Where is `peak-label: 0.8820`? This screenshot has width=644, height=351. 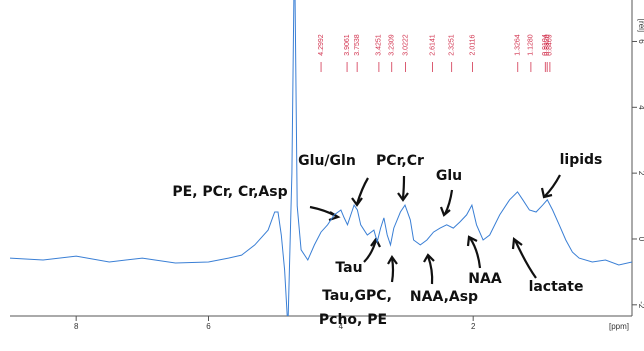 peak-label: 0.8820 is located at coordinates (547, 45).